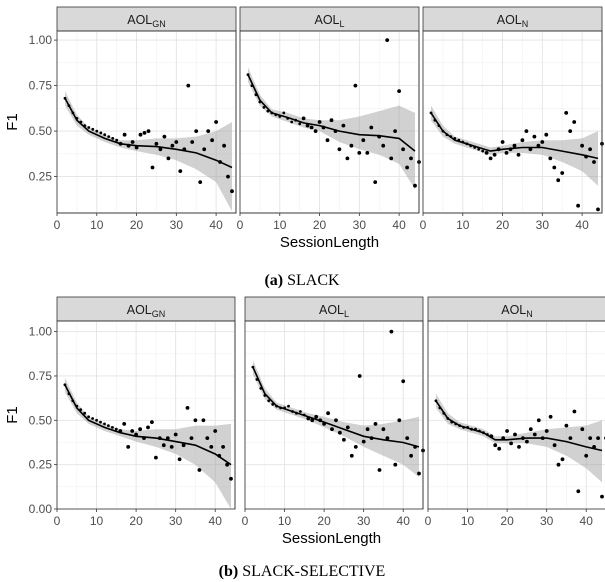 Image resolution: width=605 pixels, height=582 pixels. I want to click on x-tick-label: 10, so click(468, 521).